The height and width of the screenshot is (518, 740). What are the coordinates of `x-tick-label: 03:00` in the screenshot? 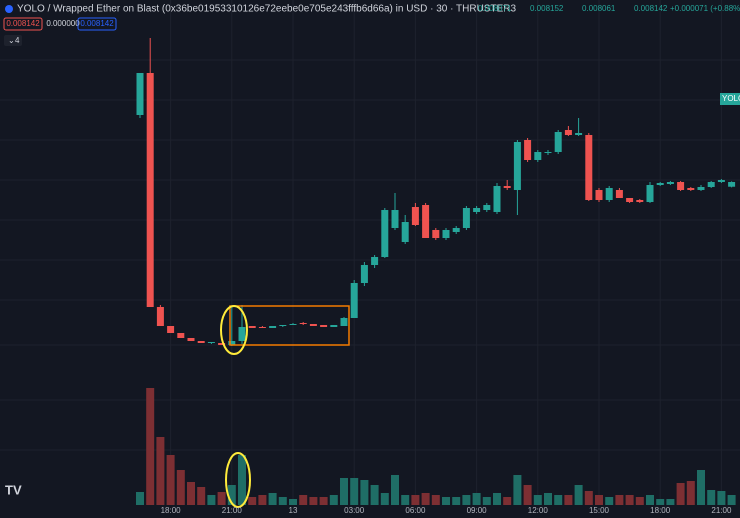 It's located at (354, 510).